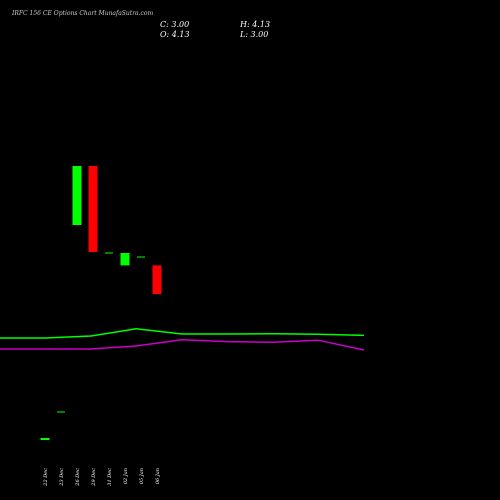 Image resolution: width=500 pixels, height=500 pixels. Describe the element at coordinates (78, 477) in the screenshot. I see `x-tick-label: 26 Dec` at that location.